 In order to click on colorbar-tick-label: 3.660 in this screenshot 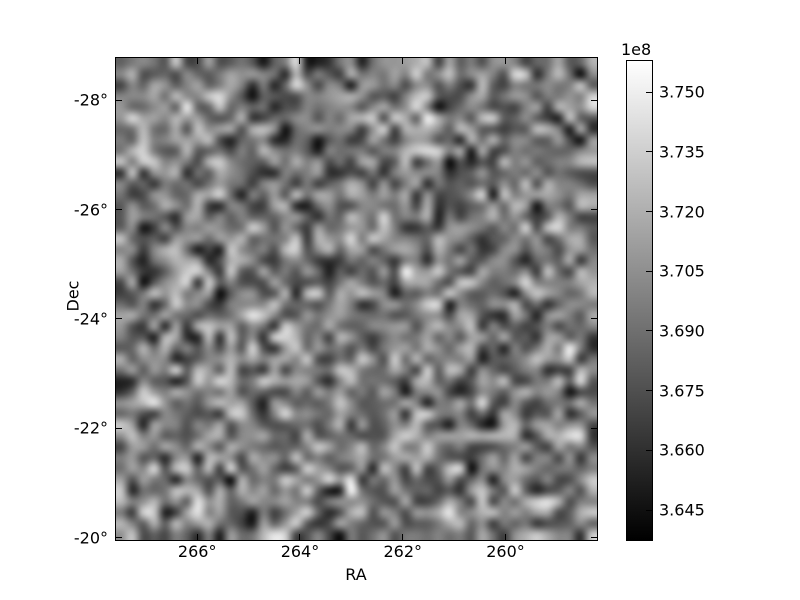, I will do `click(682, 450)`.